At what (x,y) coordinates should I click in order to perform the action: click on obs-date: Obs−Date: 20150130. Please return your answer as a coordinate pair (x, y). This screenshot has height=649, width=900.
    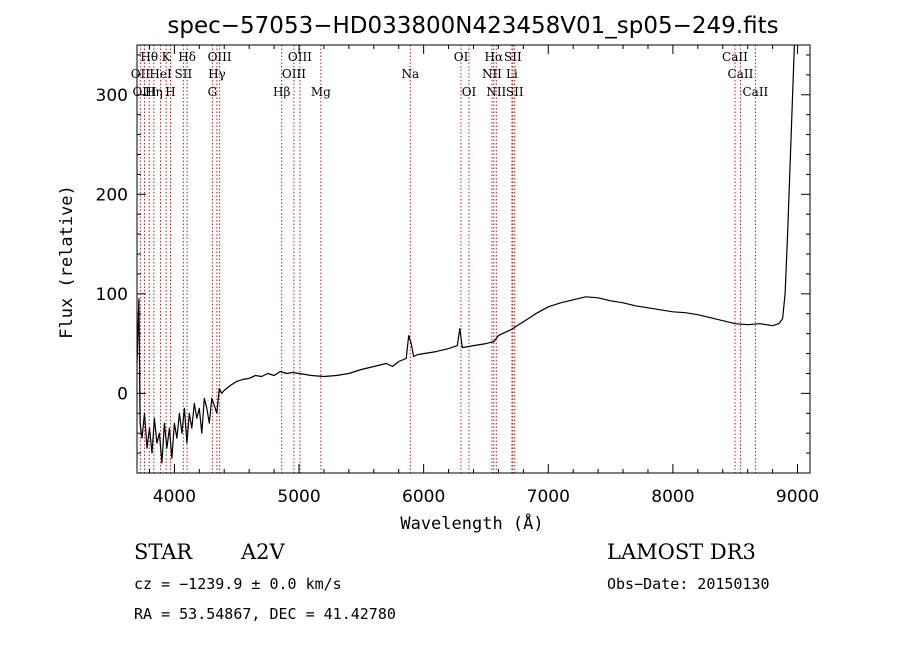
    Looking at the image, I should click on (688, 584).